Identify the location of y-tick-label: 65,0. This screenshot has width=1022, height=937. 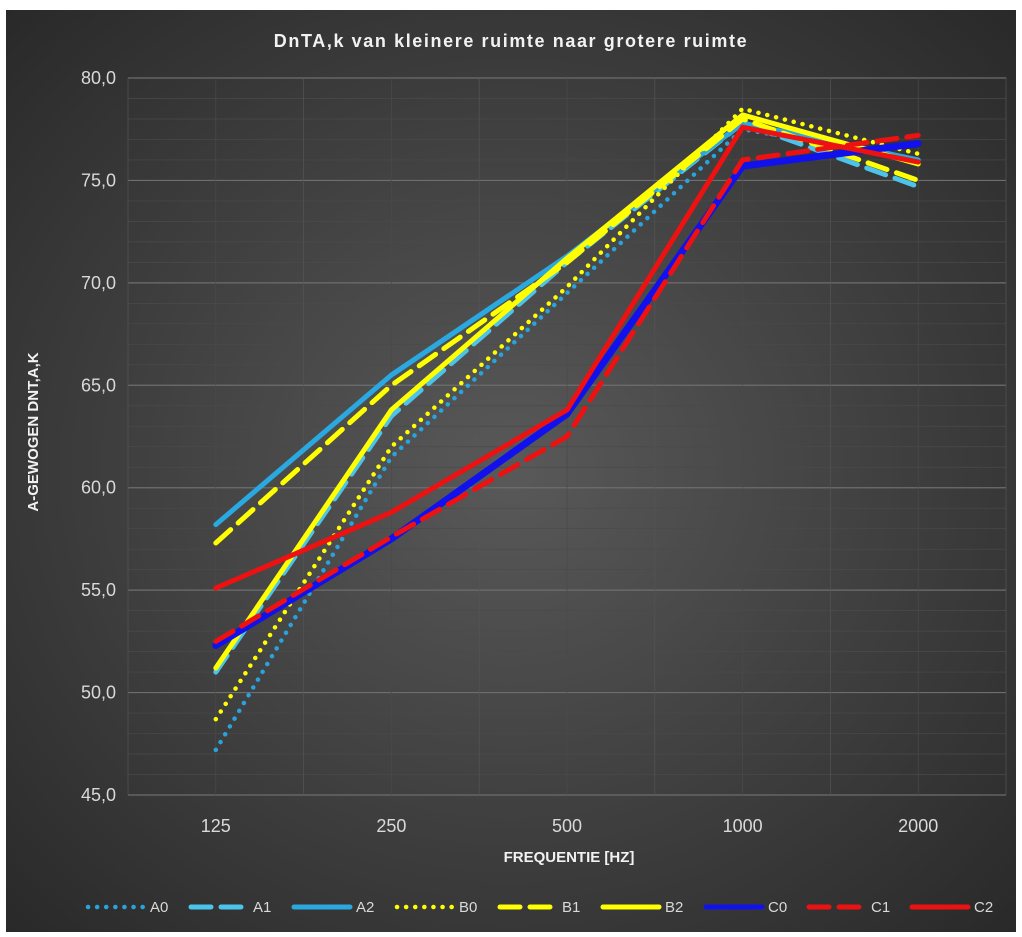
(98, 385).